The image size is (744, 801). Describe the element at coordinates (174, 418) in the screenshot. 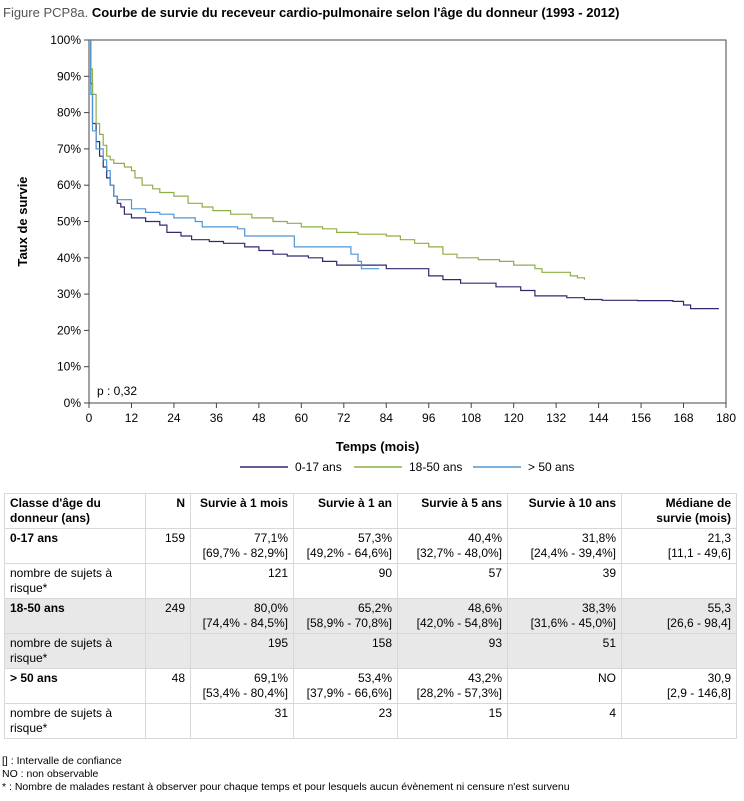

I see `x-tick-label: 24` at that location.